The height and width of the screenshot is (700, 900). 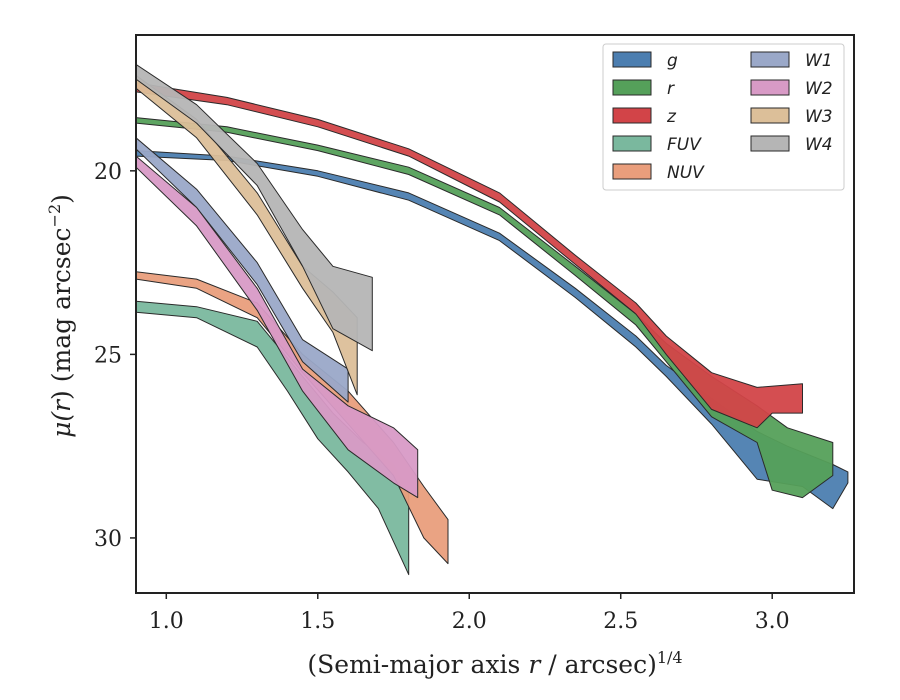 I want to click on x-tick-label: 2.0, so click(x=469, y=621).